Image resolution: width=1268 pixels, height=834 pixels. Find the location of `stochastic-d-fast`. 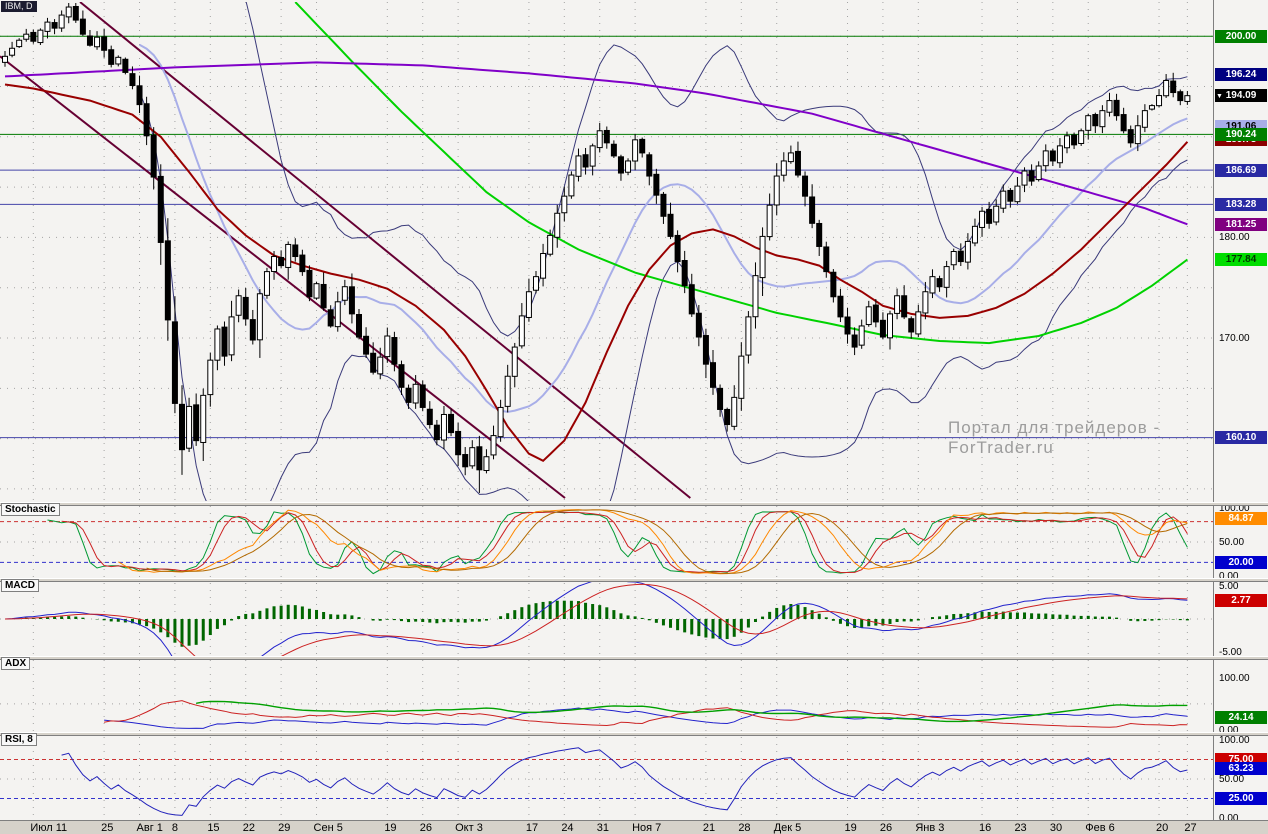

stochastic-d-fast is located at coordinates (624, 542).